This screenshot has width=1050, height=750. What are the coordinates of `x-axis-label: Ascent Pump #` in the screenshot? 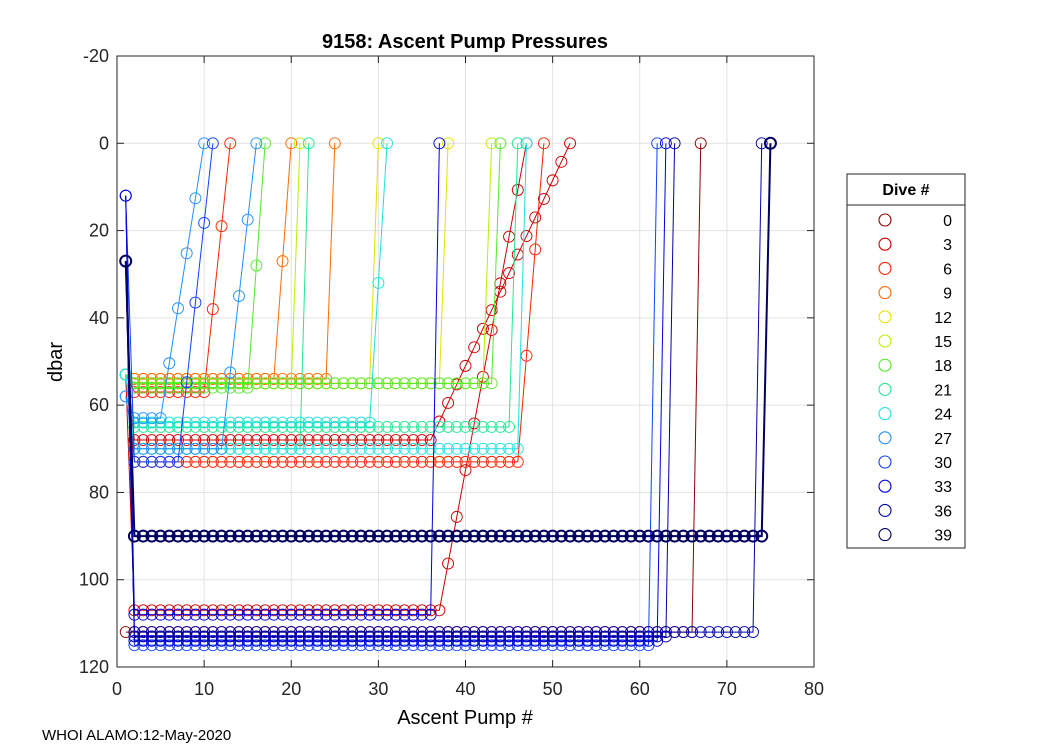 It's located at (465, 718).